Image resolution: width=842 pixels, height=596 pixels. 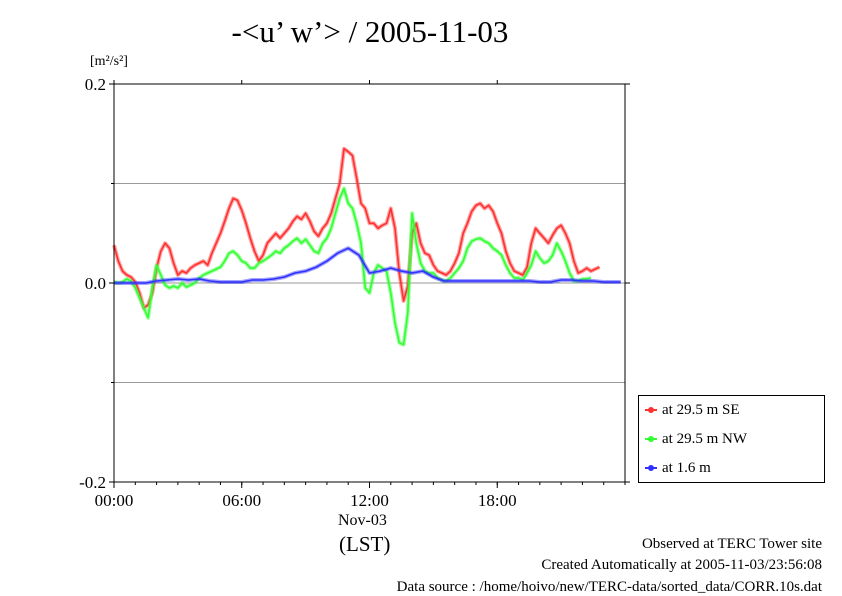 I want to click on legend-swatch-se, so click(x=651, y=409).